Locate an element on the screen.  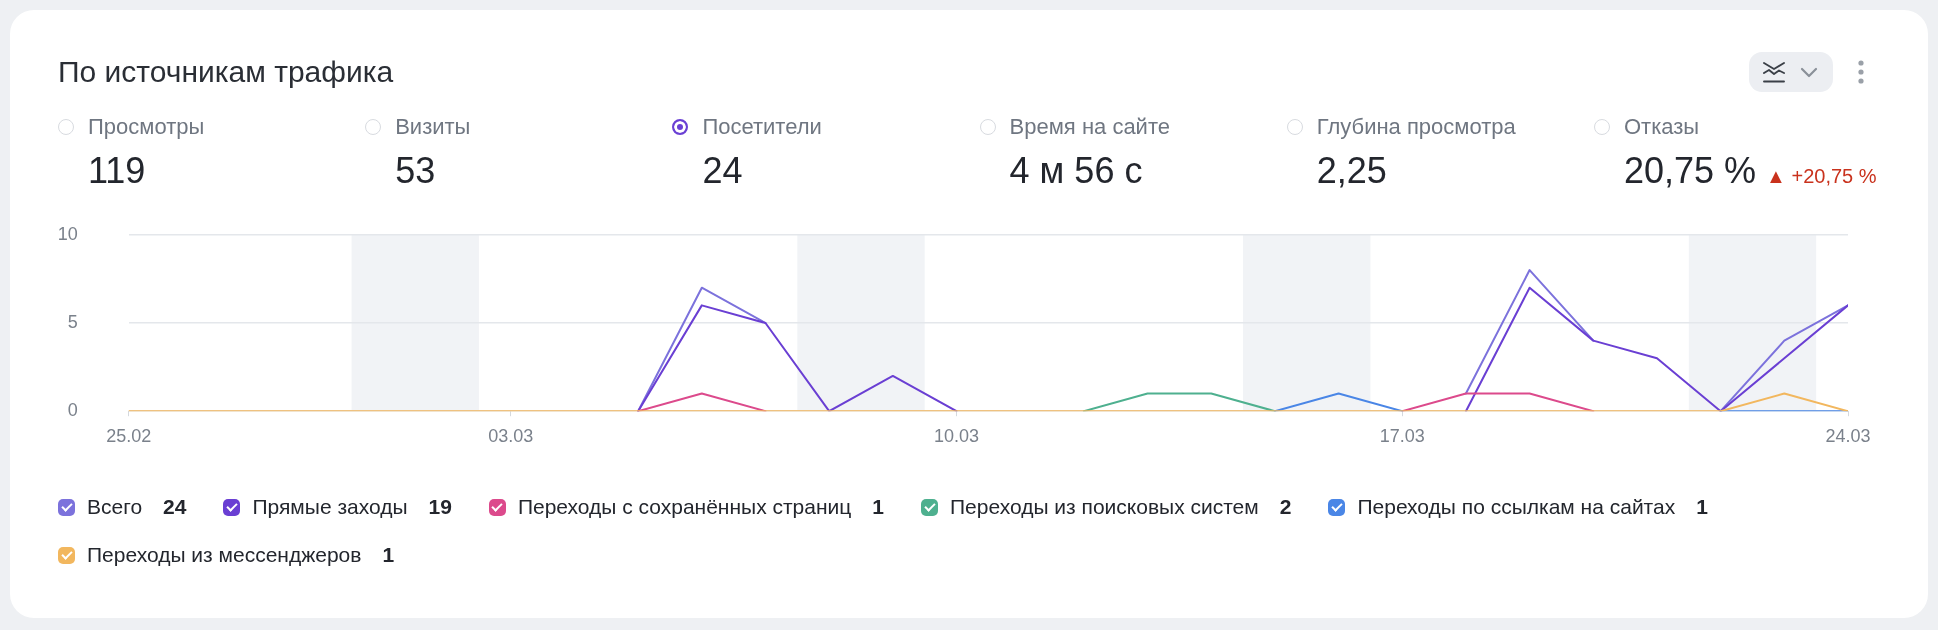
legend-label: Переходы с сохранённых страниц is located at coordinates (684, 507).